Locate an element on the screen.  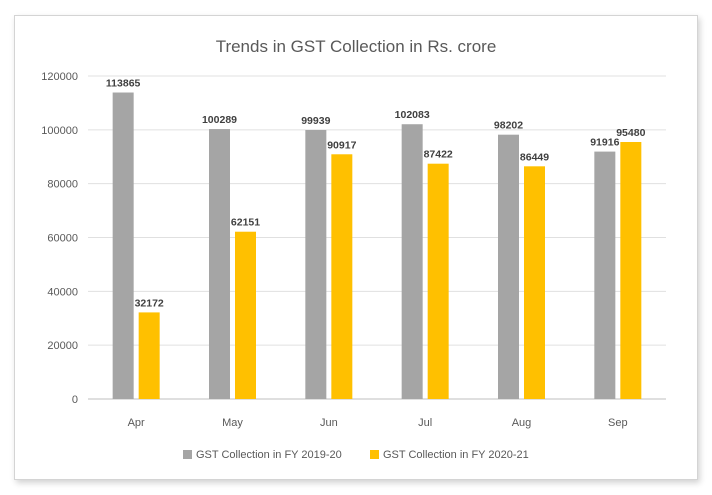
data-label: 95480 is located at coordinates (630, 133).